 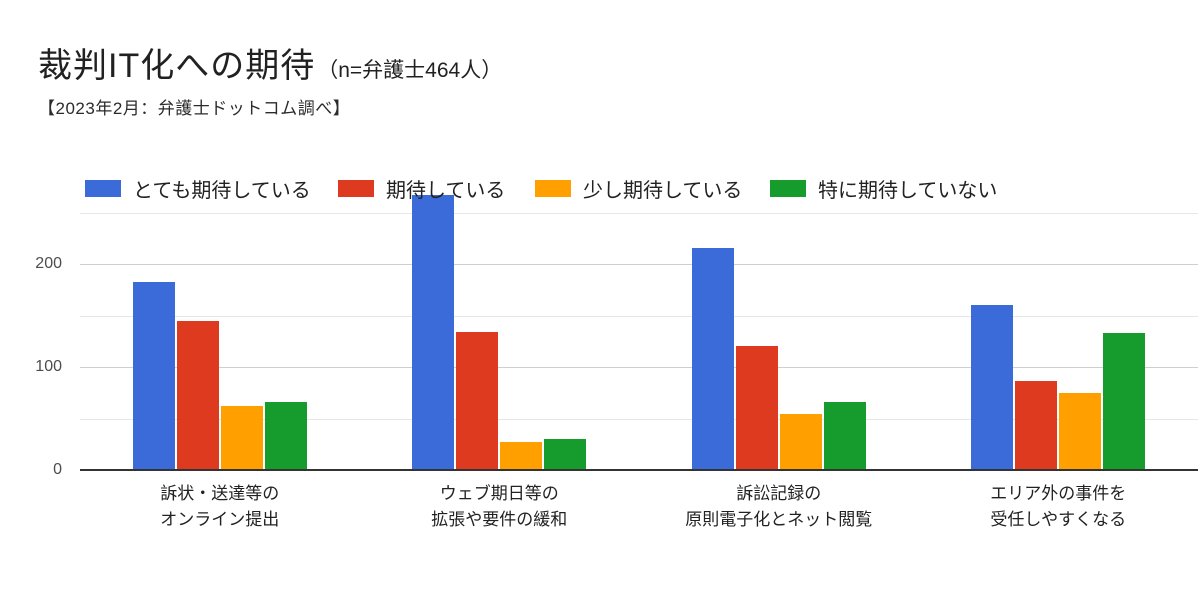 What do you see at coordinates (241, 438) in the screenshot?
I see `bar-series3-cat1` at bounding box center [241, 438].